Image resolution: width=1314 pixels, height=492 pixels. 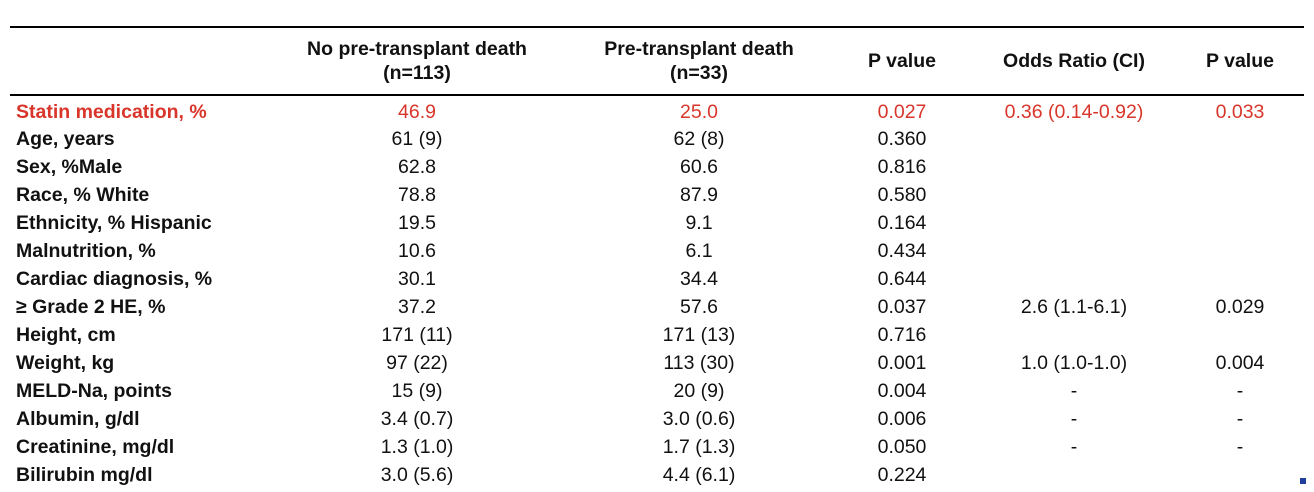 I want to click on cell-variable: Creatinine, mg/dl, so click(x=95, y=447).